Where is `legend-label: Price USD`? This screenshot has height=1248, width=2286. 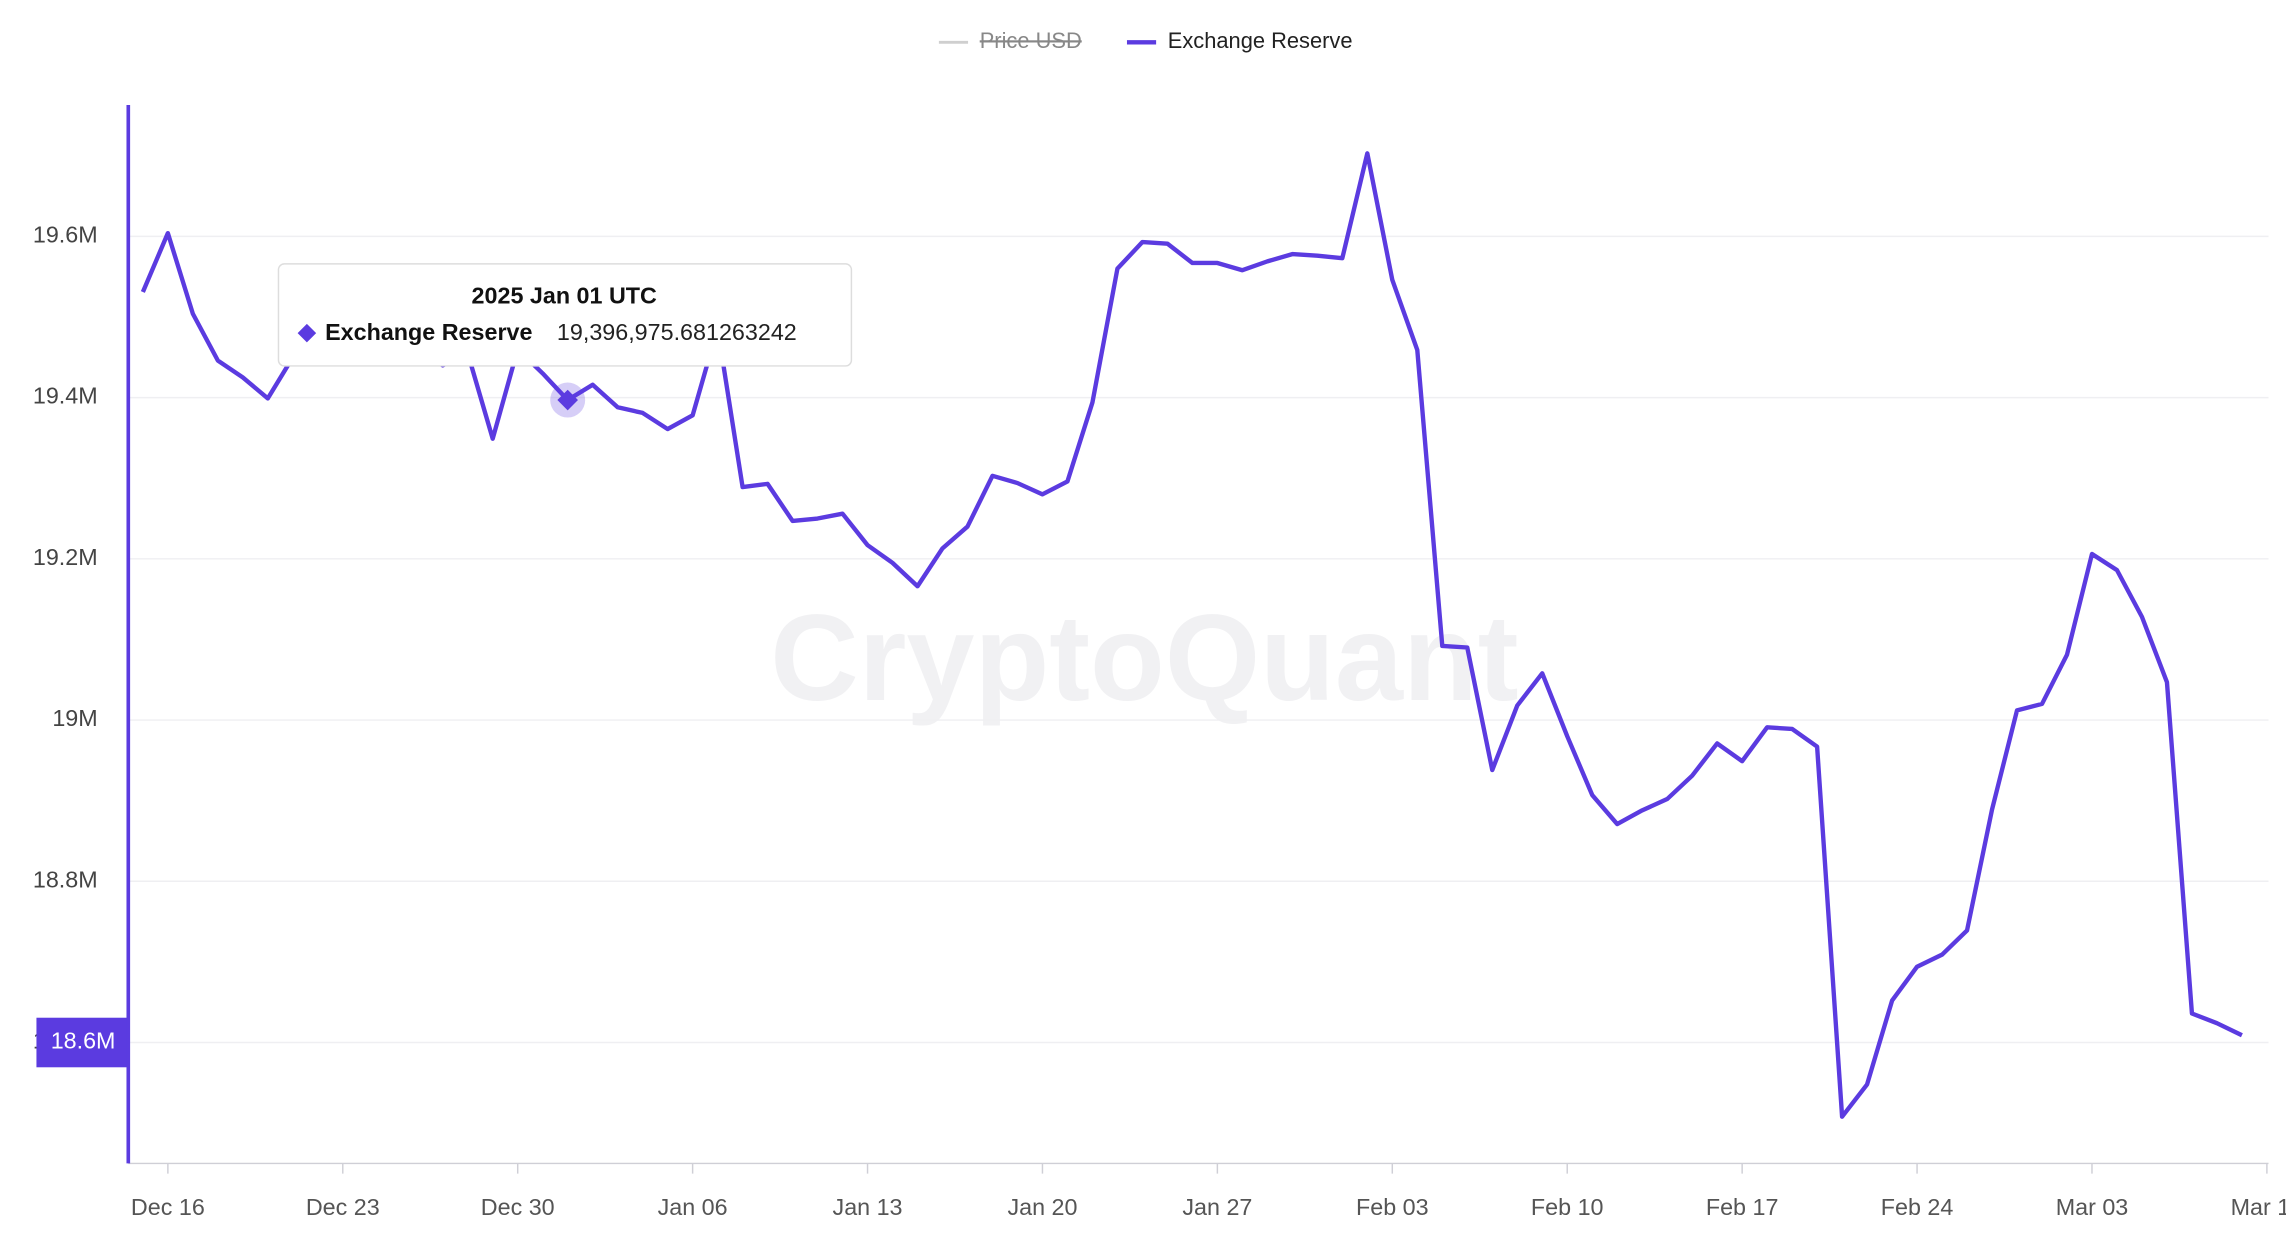 legend-label: Price USD is located at coordinates (1031, 40).